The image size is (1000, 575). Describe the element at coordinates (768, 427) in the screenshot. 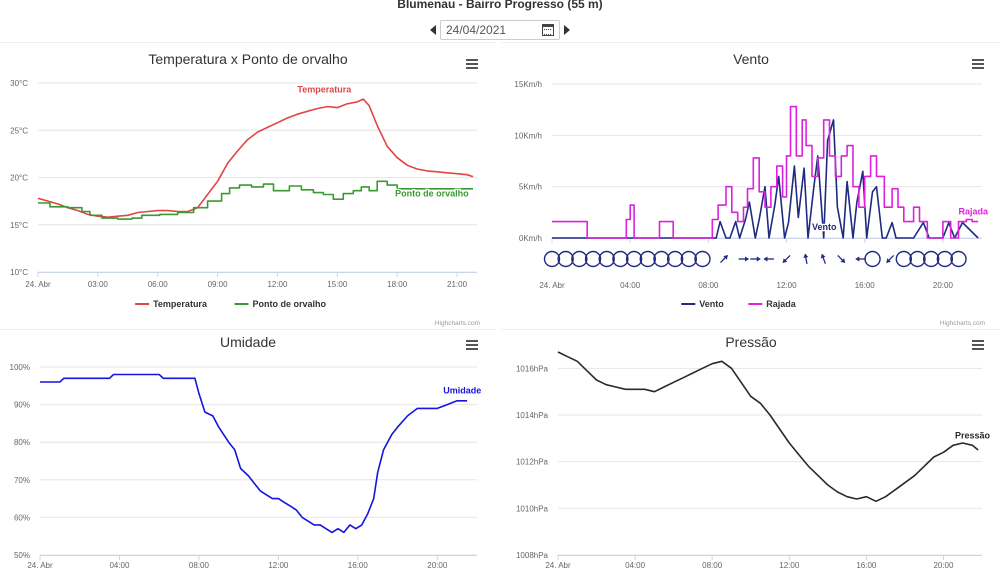

I see `press-series-press-o` at that location.